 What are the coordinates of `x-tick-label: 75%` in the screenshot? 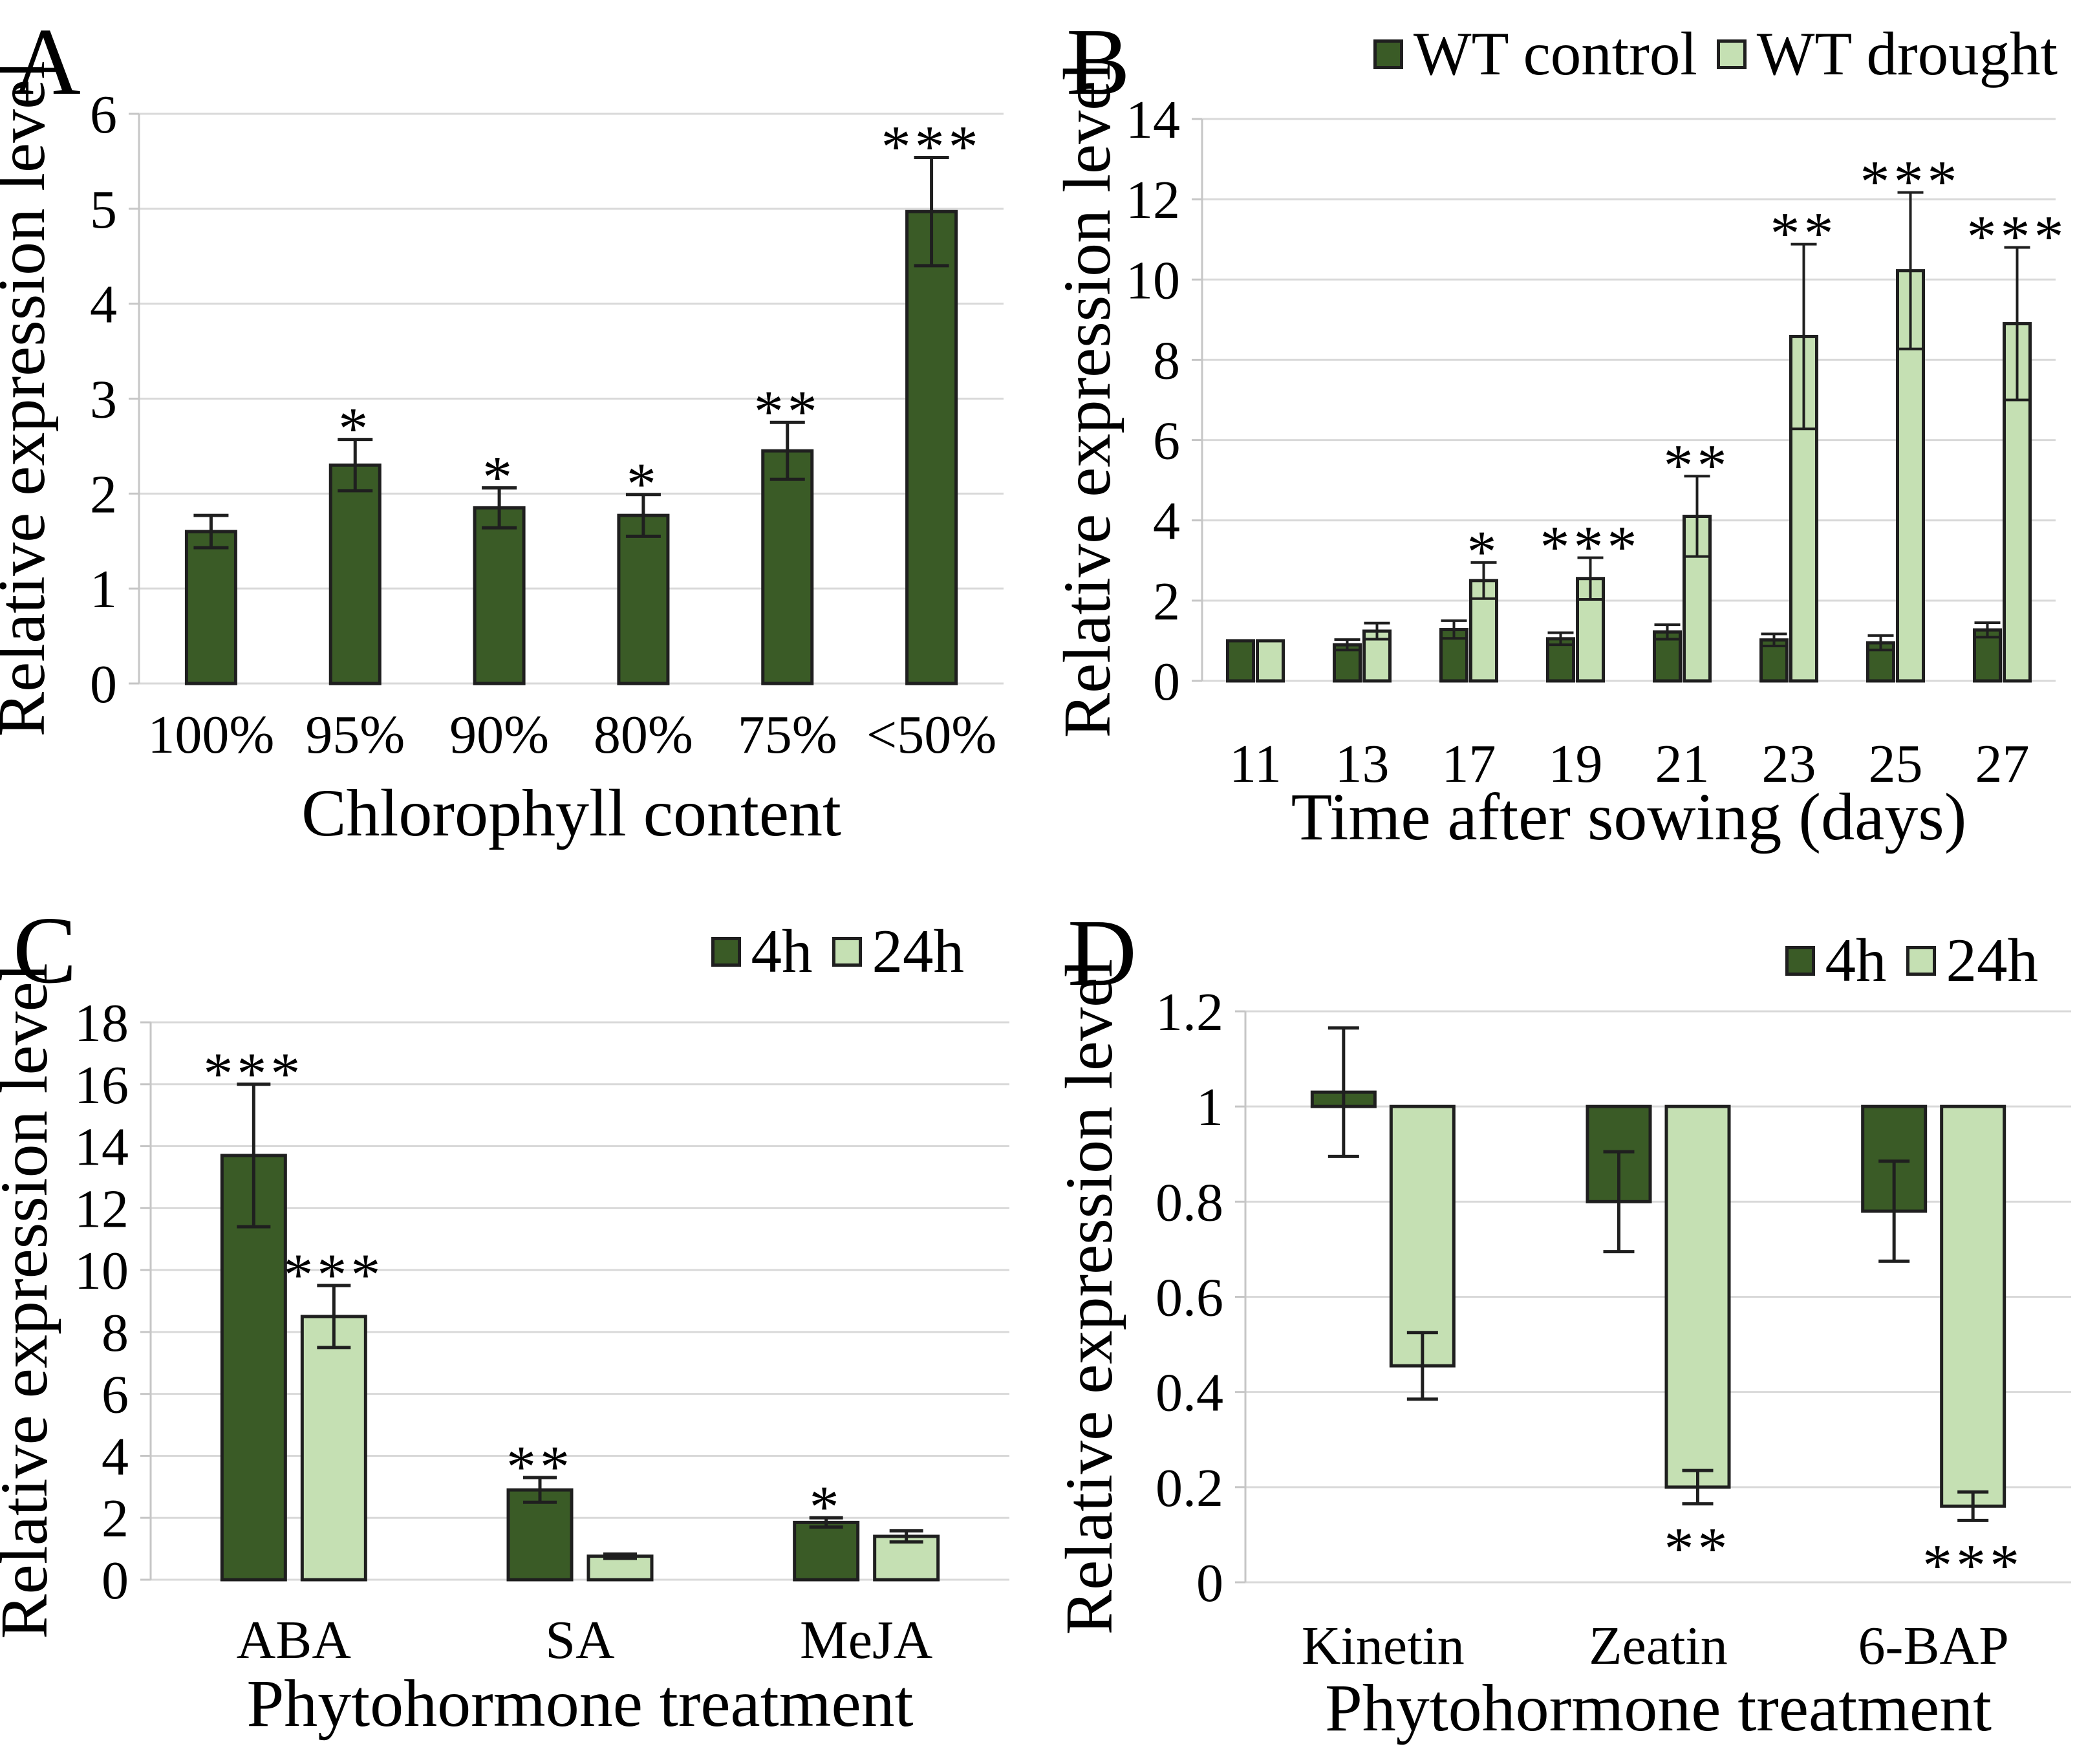 It's located at (788, 735).